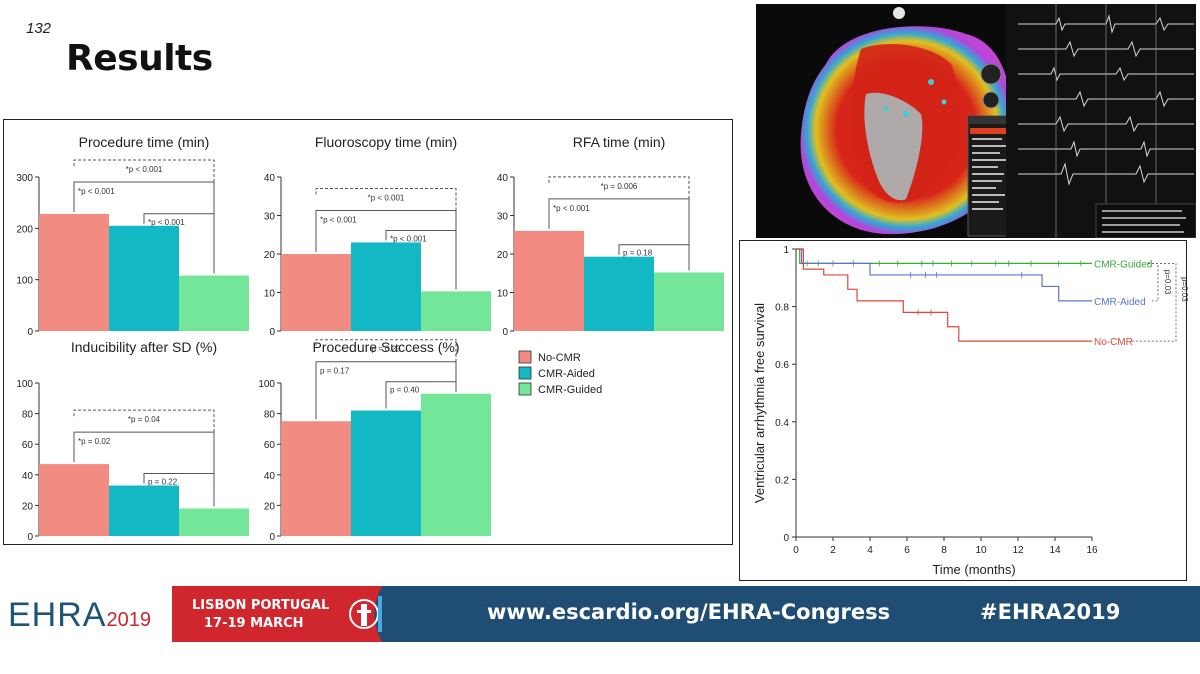  I want to click on chart-title: Fluoroscopy time (min), so click(386, 142).